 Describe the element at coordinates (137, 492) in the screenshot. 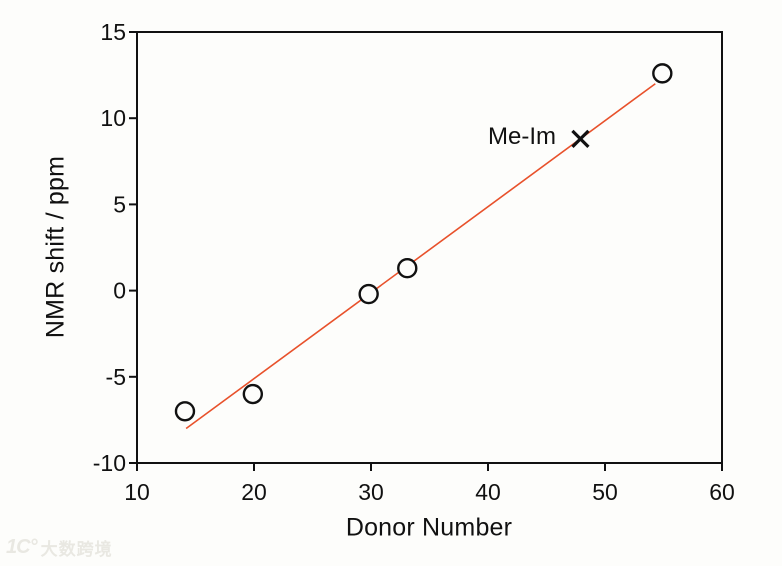

I see `x-tick-label: 10` at that location.